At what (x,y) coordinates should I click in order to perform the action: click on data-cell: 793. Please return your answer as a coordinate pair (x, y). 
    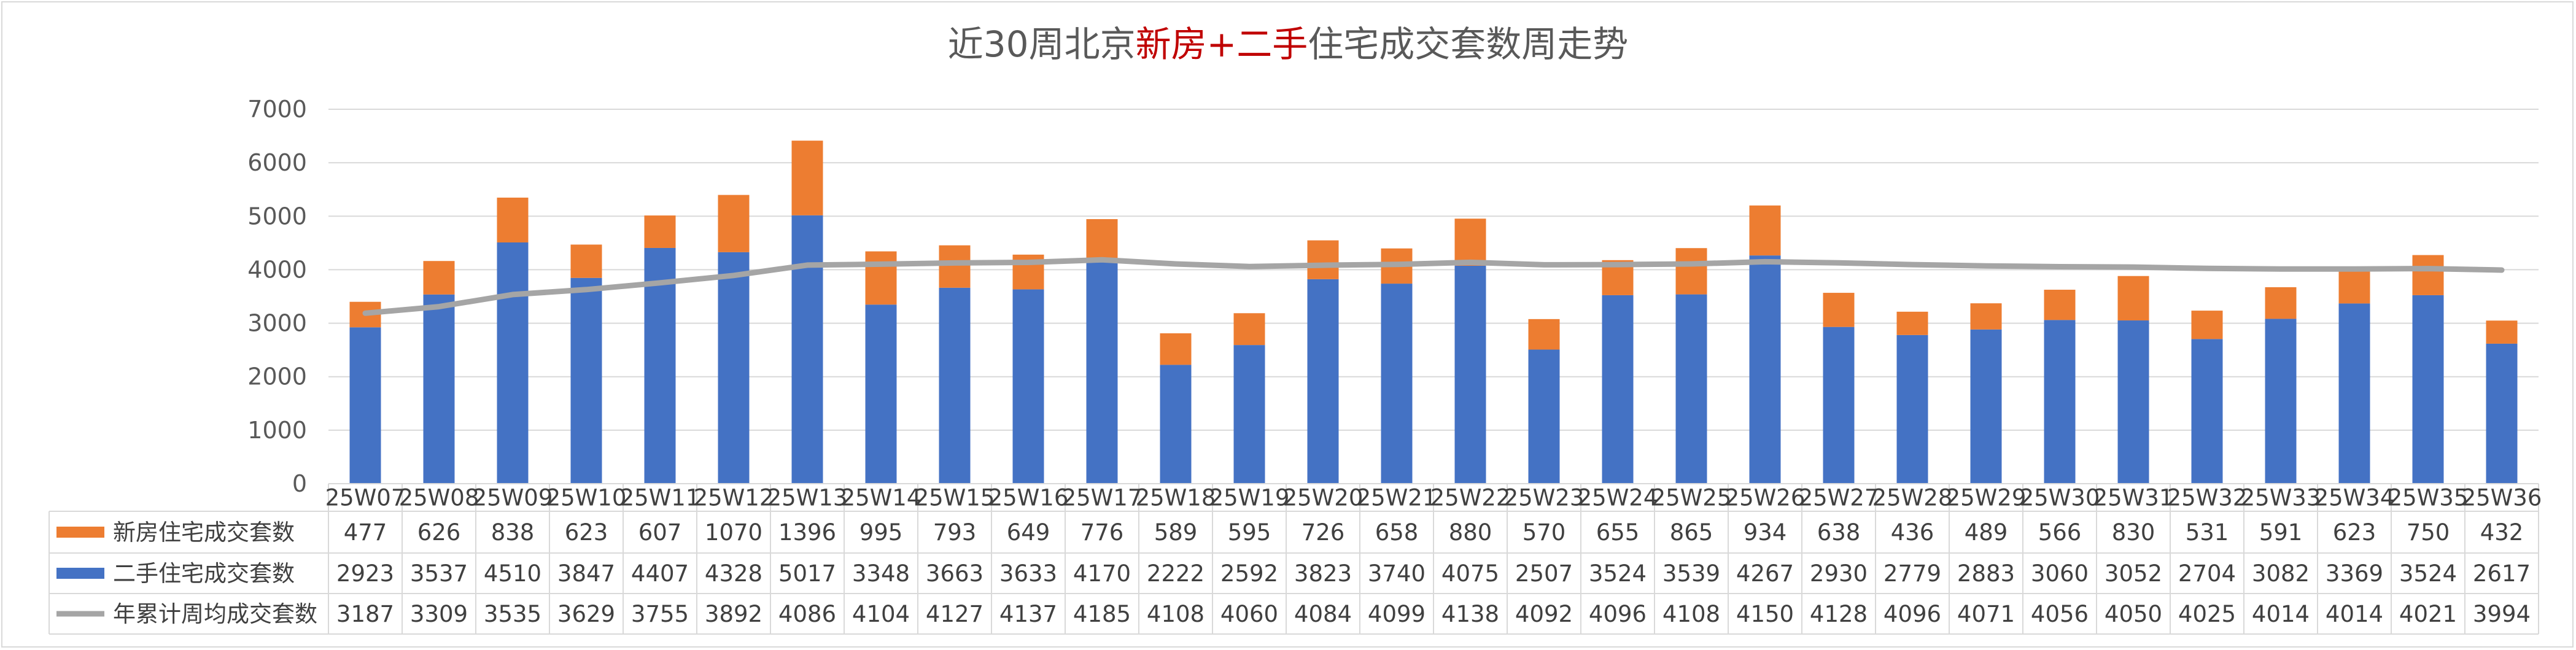
    Looking at the image, I should click on (955, 532).